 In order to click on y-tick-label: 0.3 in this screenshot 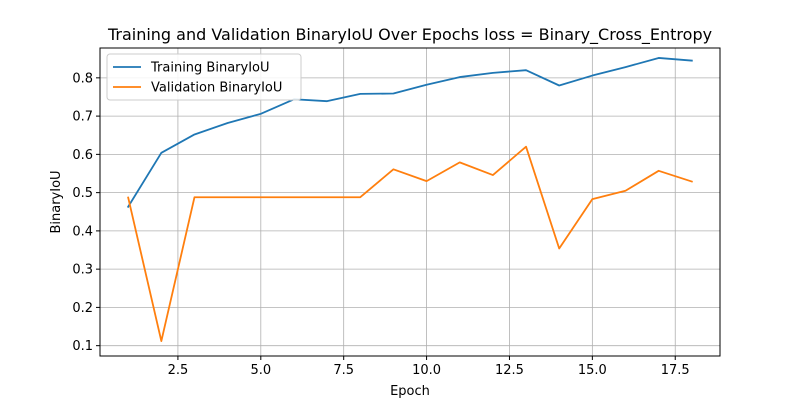, I will do `click(82, 270)`.